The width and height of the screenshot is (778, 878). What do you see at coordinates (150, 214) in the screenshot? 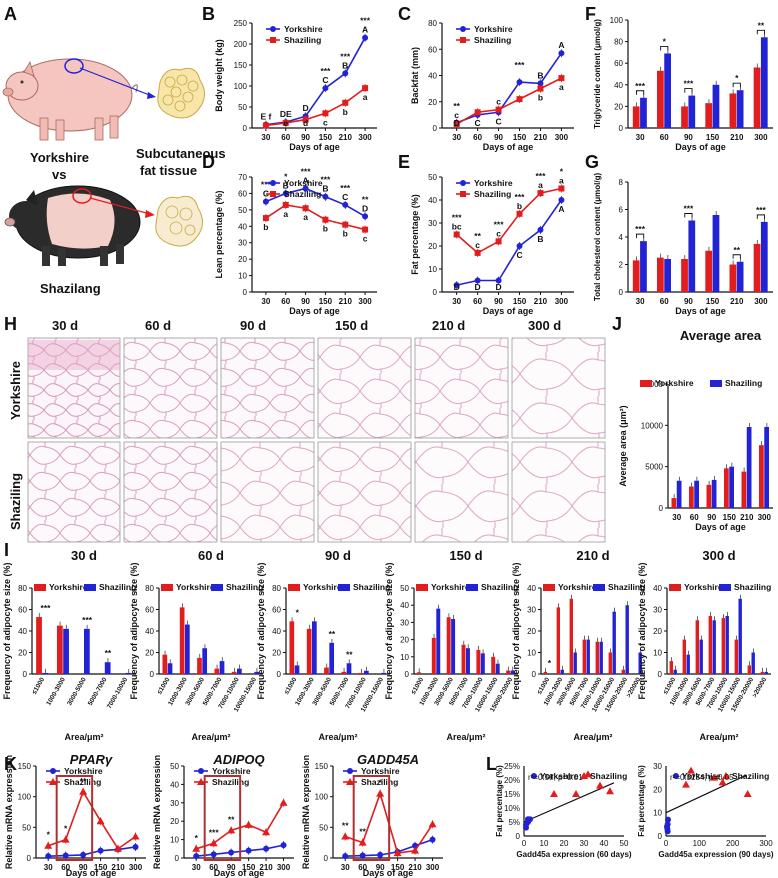
I see `arrowhead-icon` at bounding box center [150, 214].